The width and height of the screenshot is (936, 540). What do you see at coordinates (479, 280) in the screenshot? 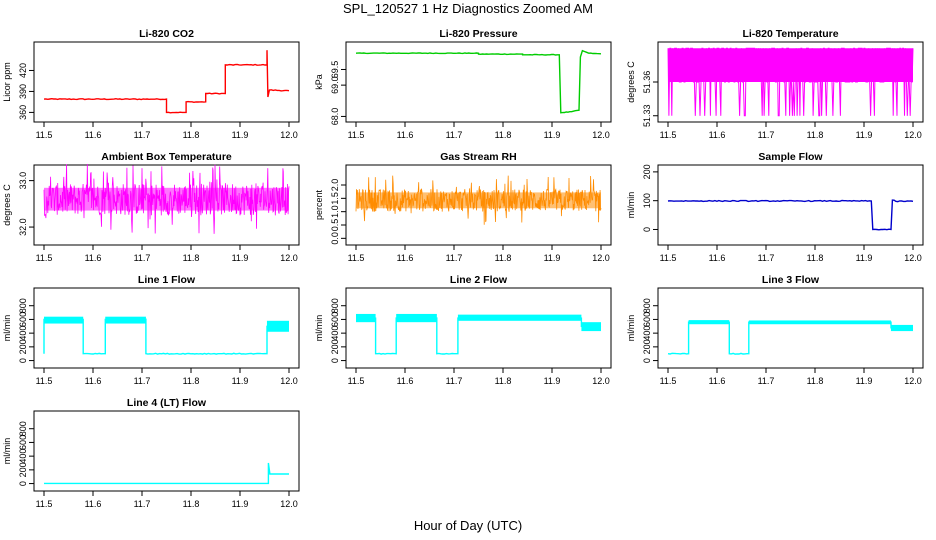
I see `panel-title: Line 2 Flow` at bounding box center [479, 280].